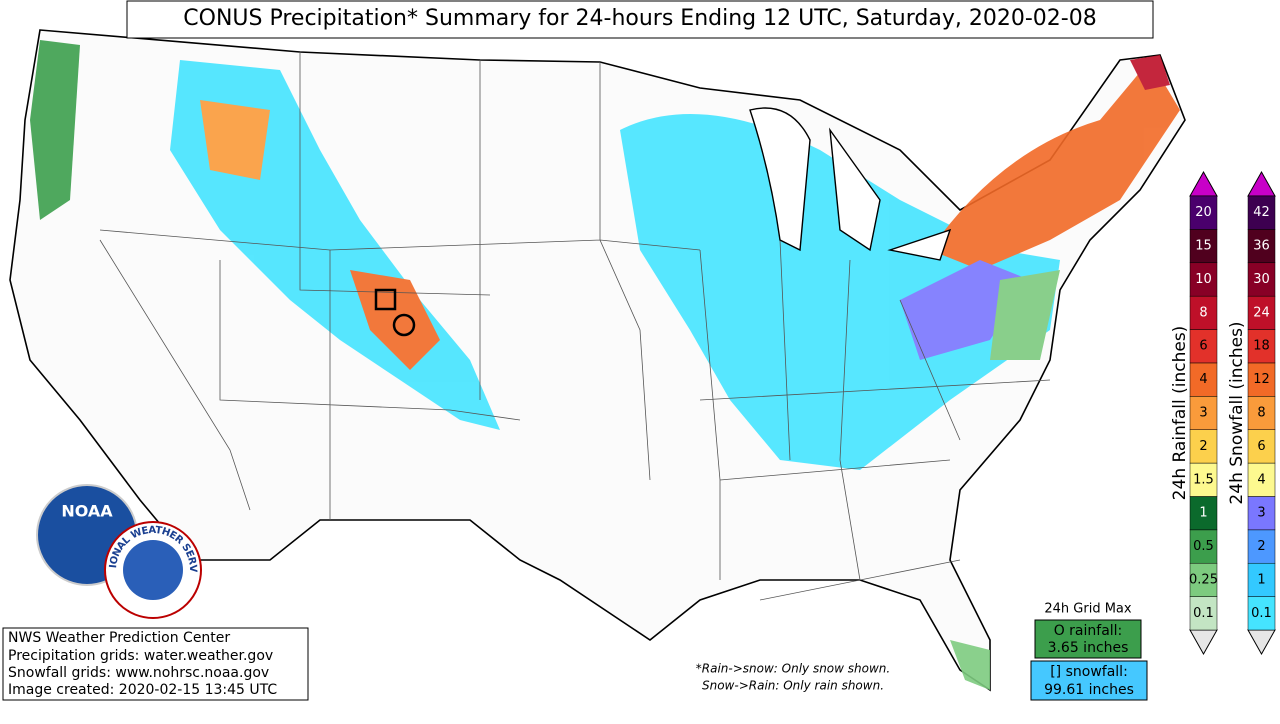 This screenshot has width=1280, height=724. What do you see at coordinates (140, 656) in the screenshot?
I see `credit: Precipitation grids: water.weather.gov` at bounding box center [140, 656].